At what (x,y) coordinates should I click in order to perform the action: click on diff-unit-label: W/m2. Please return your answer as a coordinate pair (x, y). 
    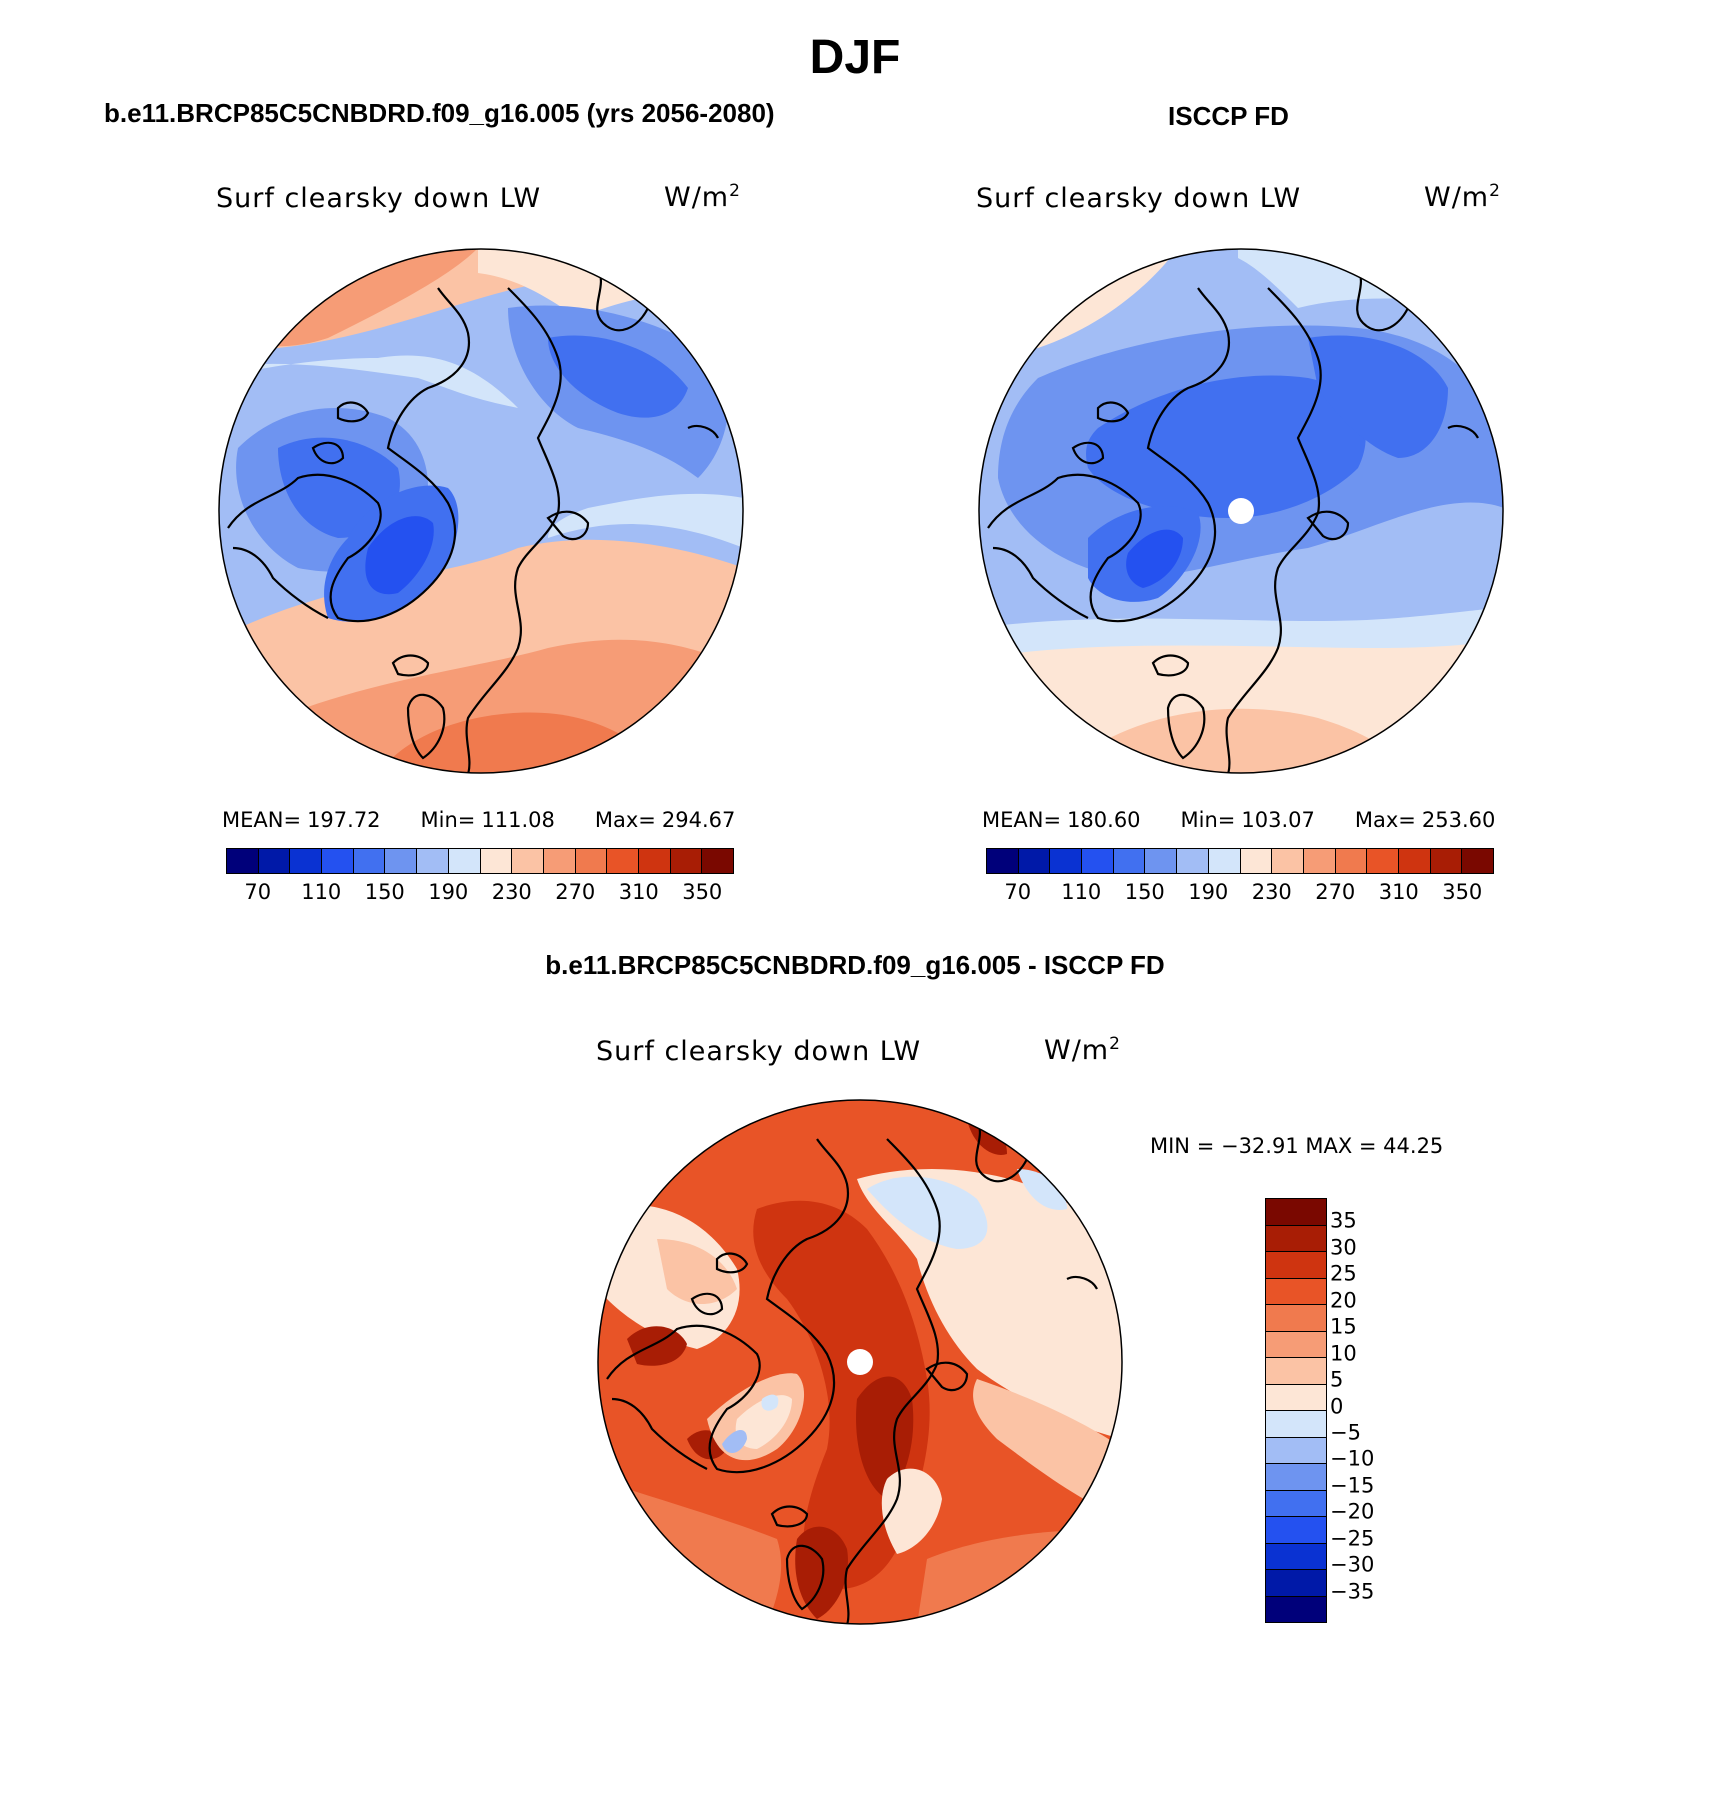
    Looking at the image, I should click on (1082, 1050).